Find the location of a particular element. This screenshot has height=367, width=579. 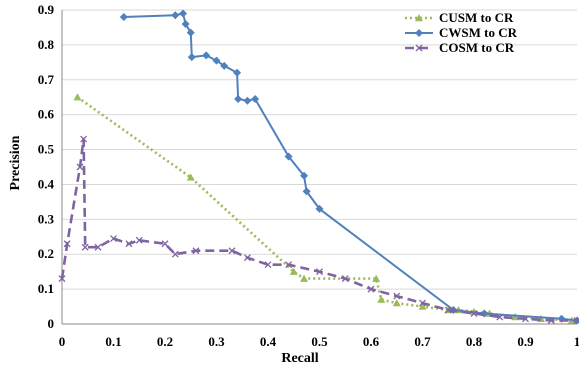

y-tick-label: 0 is located at coordinates (51, 323).